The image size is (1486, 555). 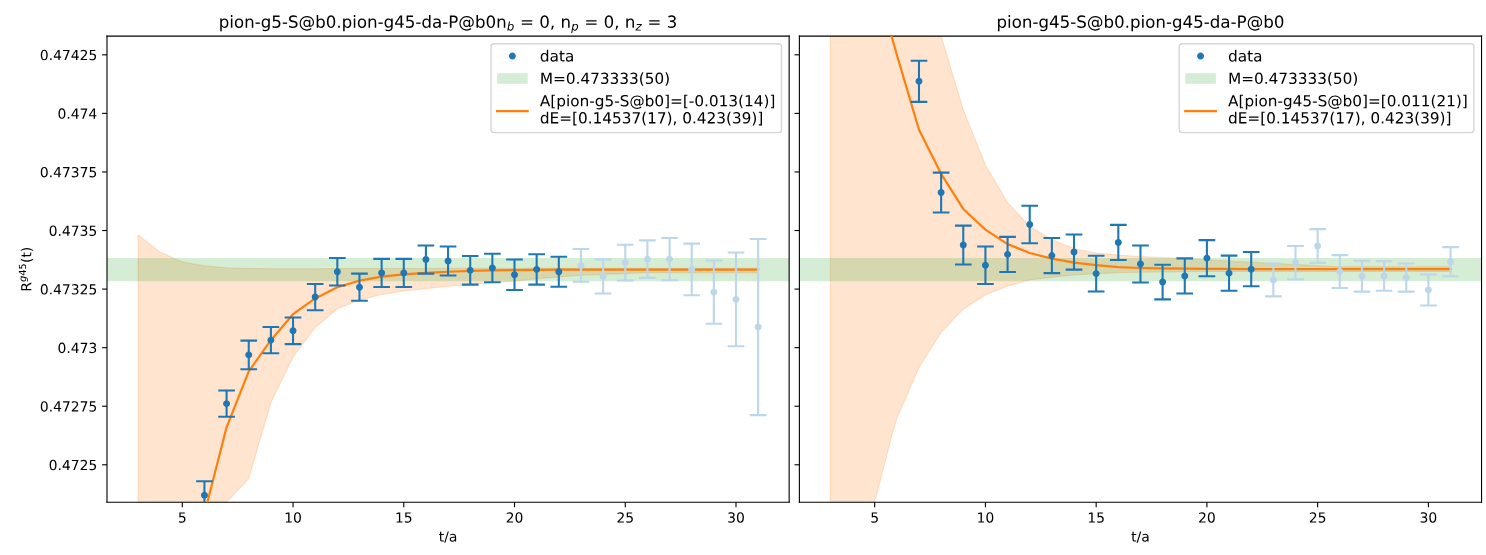 I want to click on legend-label: A[pion-g45-S@b0]=[0.011(21)] dE=[0.14537(17), 0.423(39)], so click(x=1347, y=110).